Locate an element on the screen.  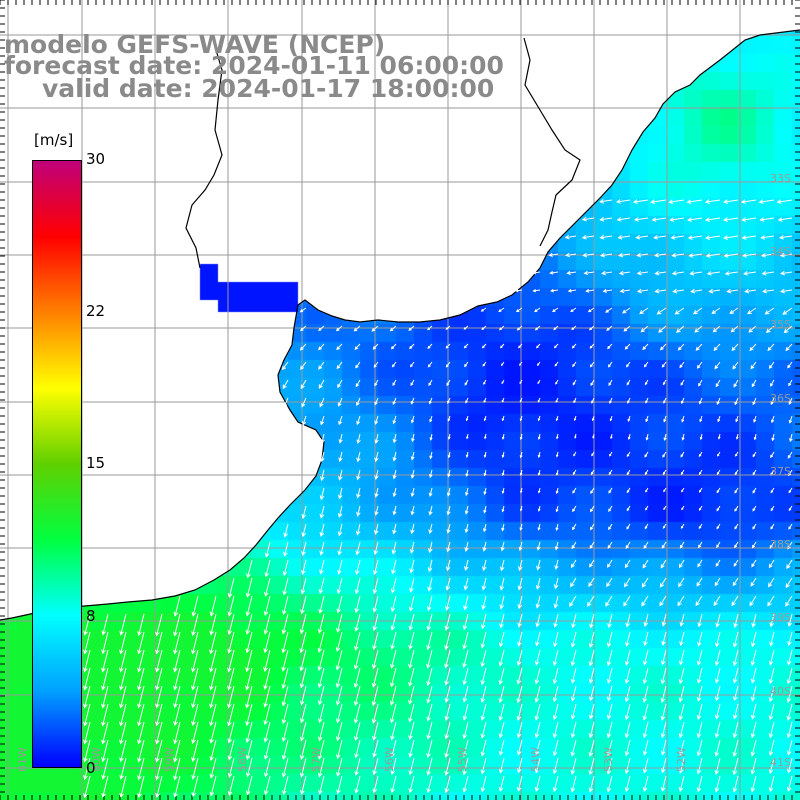
longitude-label: 53W is located at coordinates (608, 759).